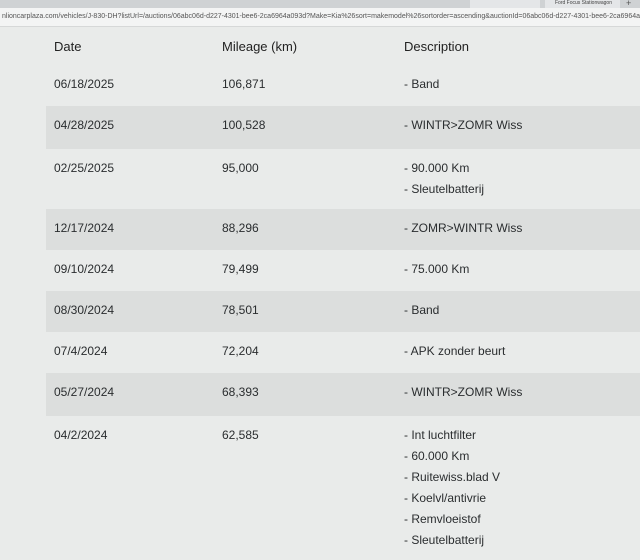 The image size is (640, 560). Describe the element at coordinates (320, 4) in the screenshot. I see `browser-tab-strip: Ford Focus Stationwagon +` at that location.